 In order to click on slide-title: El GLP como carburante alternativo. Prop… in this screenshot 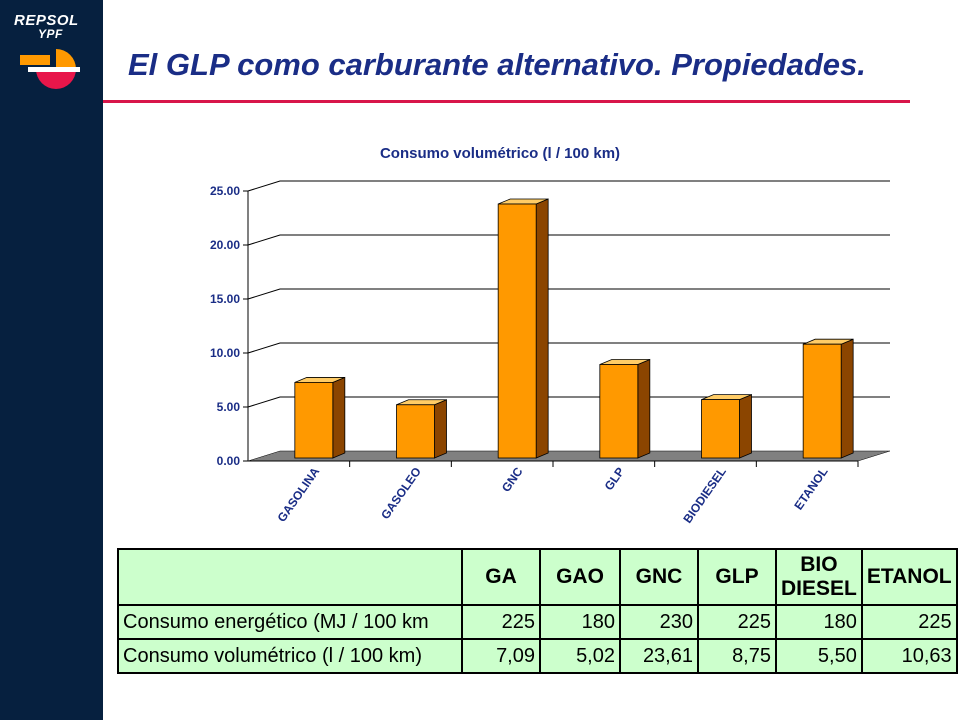, I will do `click(497, 64)`.